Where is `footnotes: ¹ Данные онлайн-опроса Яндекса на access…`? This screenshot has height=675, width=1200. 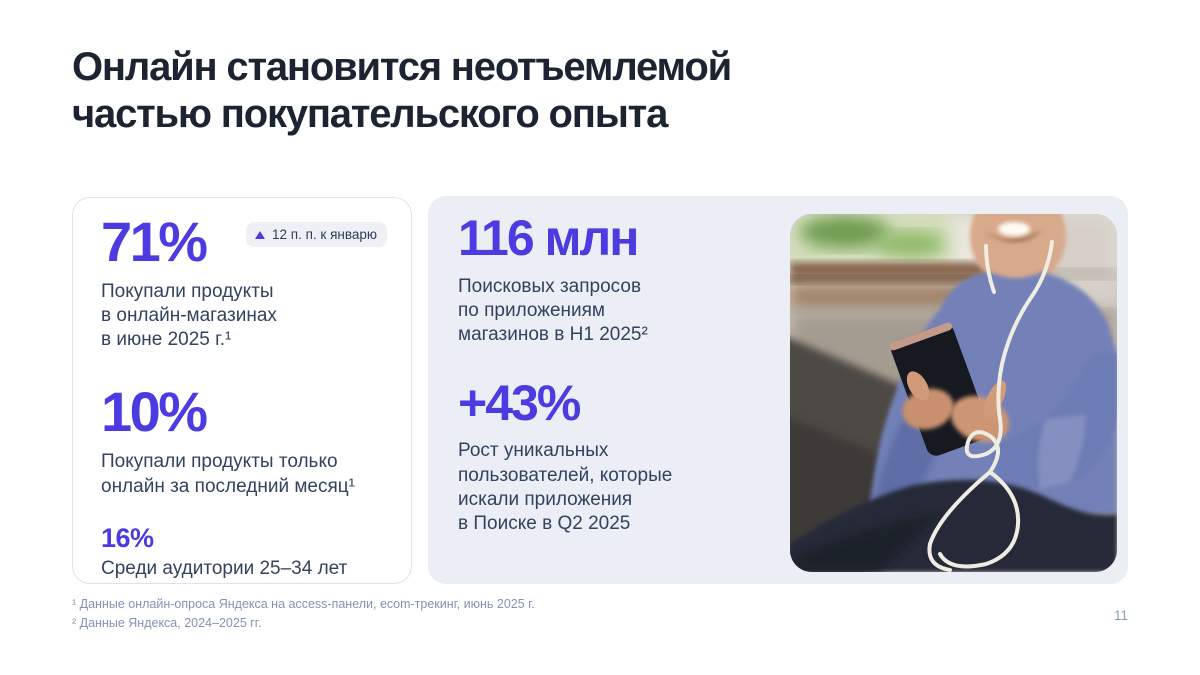 footnotes: ¹ Данные онлайн-опроса Яндекса на access… is located at coordinates (303, 614).